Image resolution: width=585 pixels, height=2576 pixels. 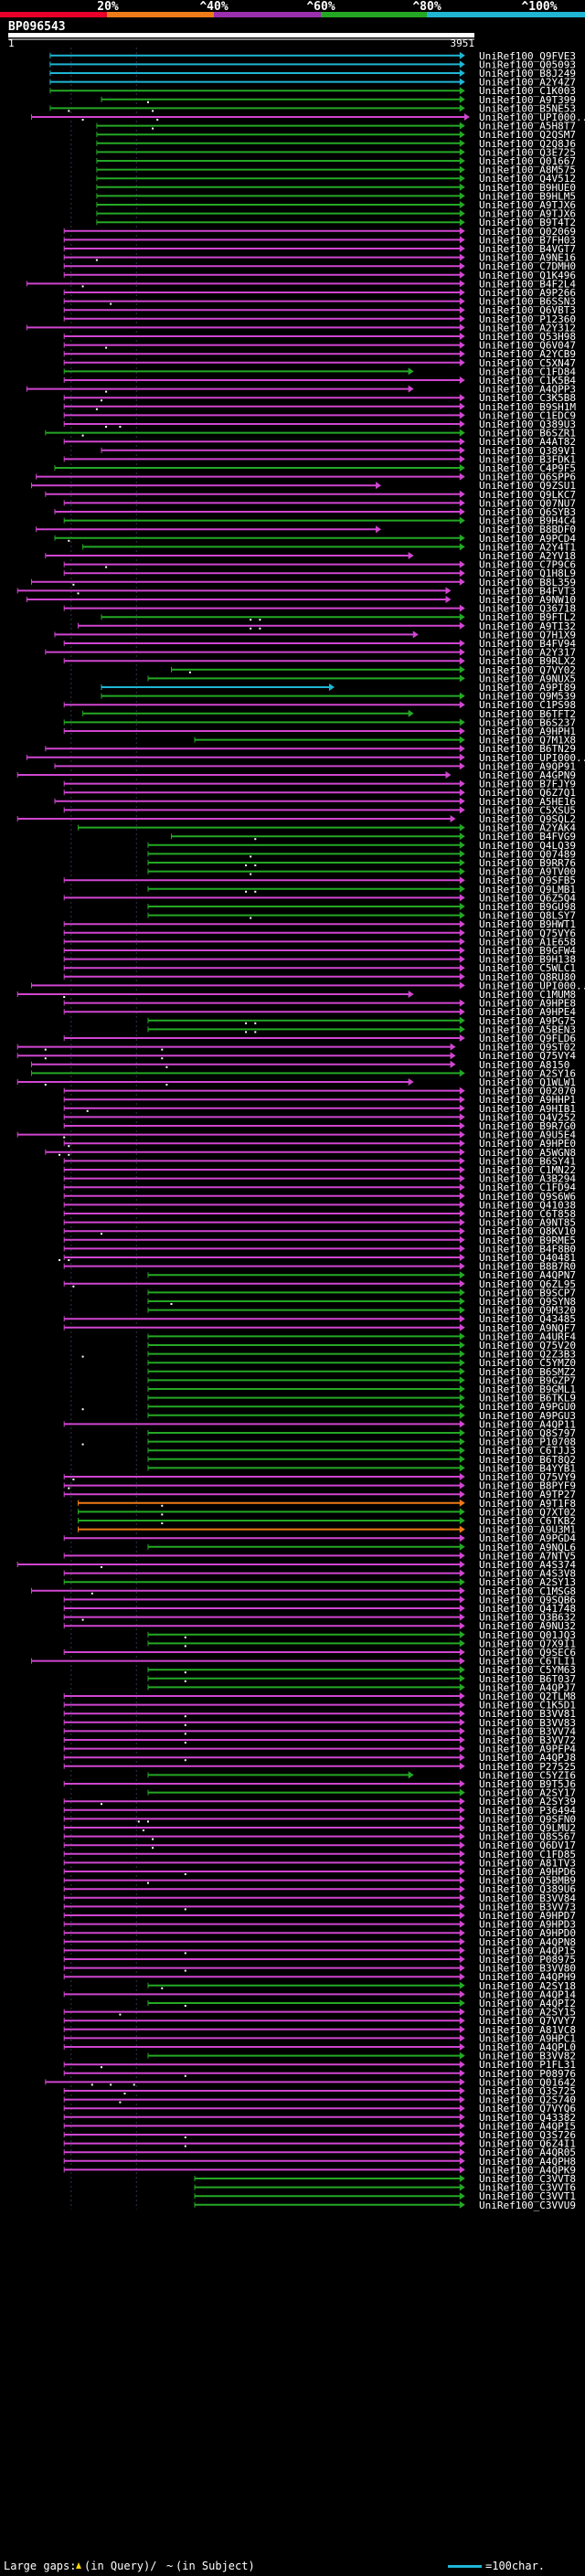 What do you see at coordinates (528, 688) in the screenshot?
I see `hit-label: UniRef100_A9PI89` at bounding box center [528, 688].